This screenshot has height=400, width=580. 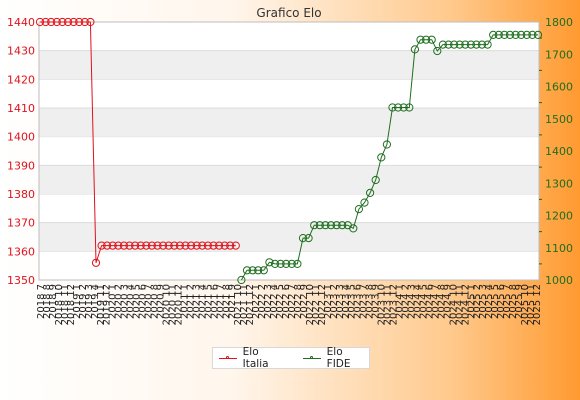 I want to click on x-tick-label: 2020 11, so click(x=172, y=304).